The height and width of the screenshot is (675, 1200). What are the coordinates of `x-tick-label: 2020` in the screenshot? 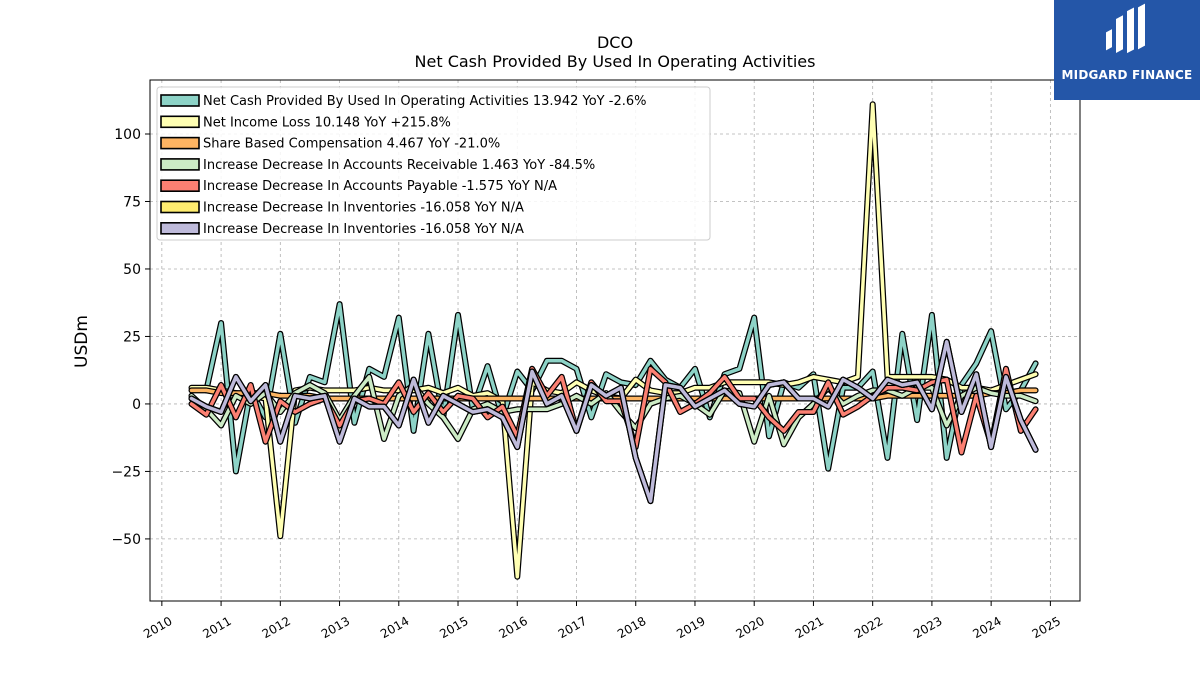 It's located at (749, 627).